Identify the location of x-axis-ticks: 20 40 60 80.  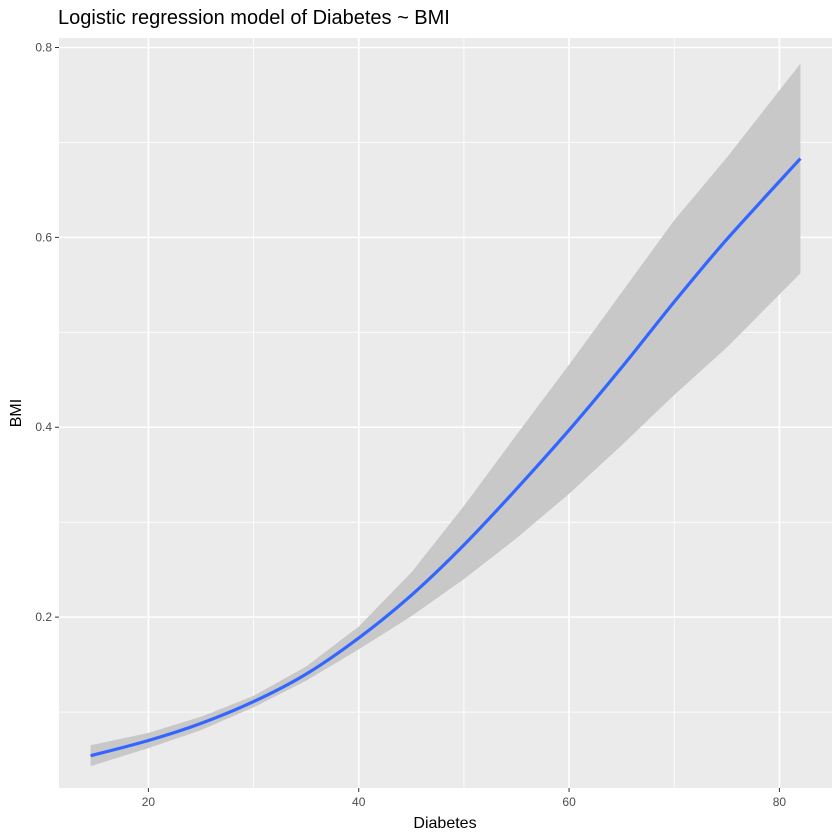
(464, 798).